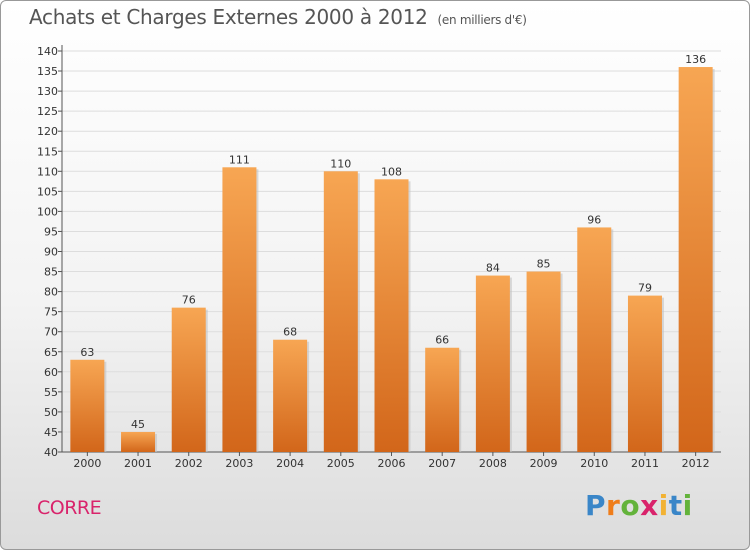  I want to click on y-tick-label: 75, so click(51, 312).